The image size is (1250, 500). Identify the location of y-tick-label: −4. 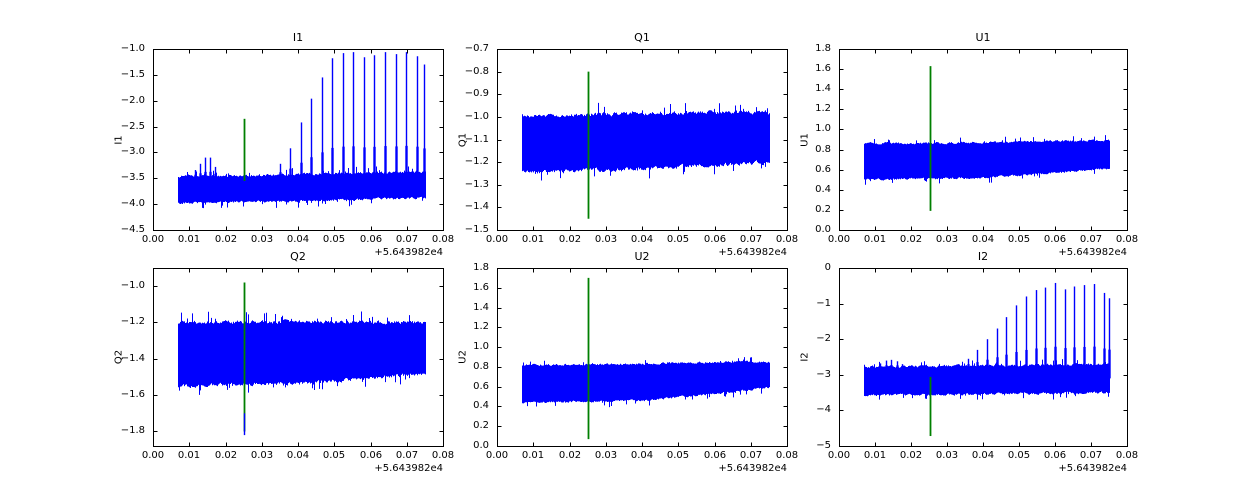
(823, 409).